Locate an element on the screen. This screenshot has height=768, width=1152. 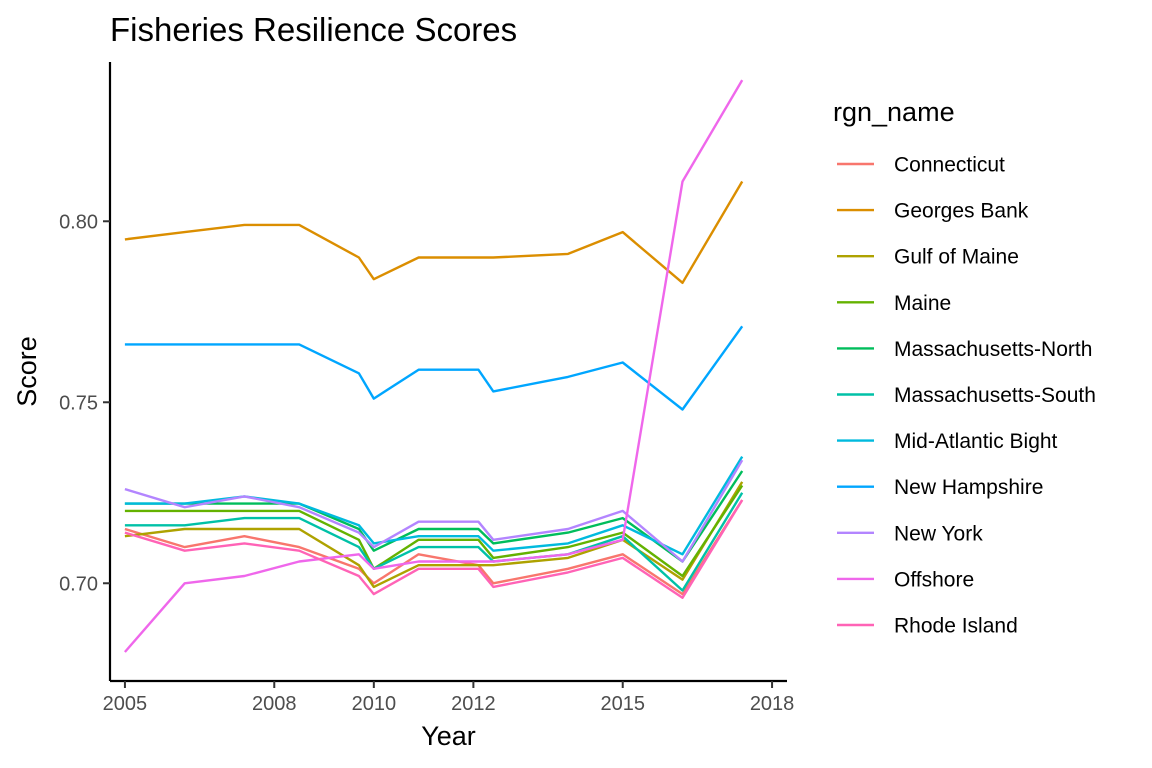
y-tick-label: 0.70 is located at coordinates (78, 584).